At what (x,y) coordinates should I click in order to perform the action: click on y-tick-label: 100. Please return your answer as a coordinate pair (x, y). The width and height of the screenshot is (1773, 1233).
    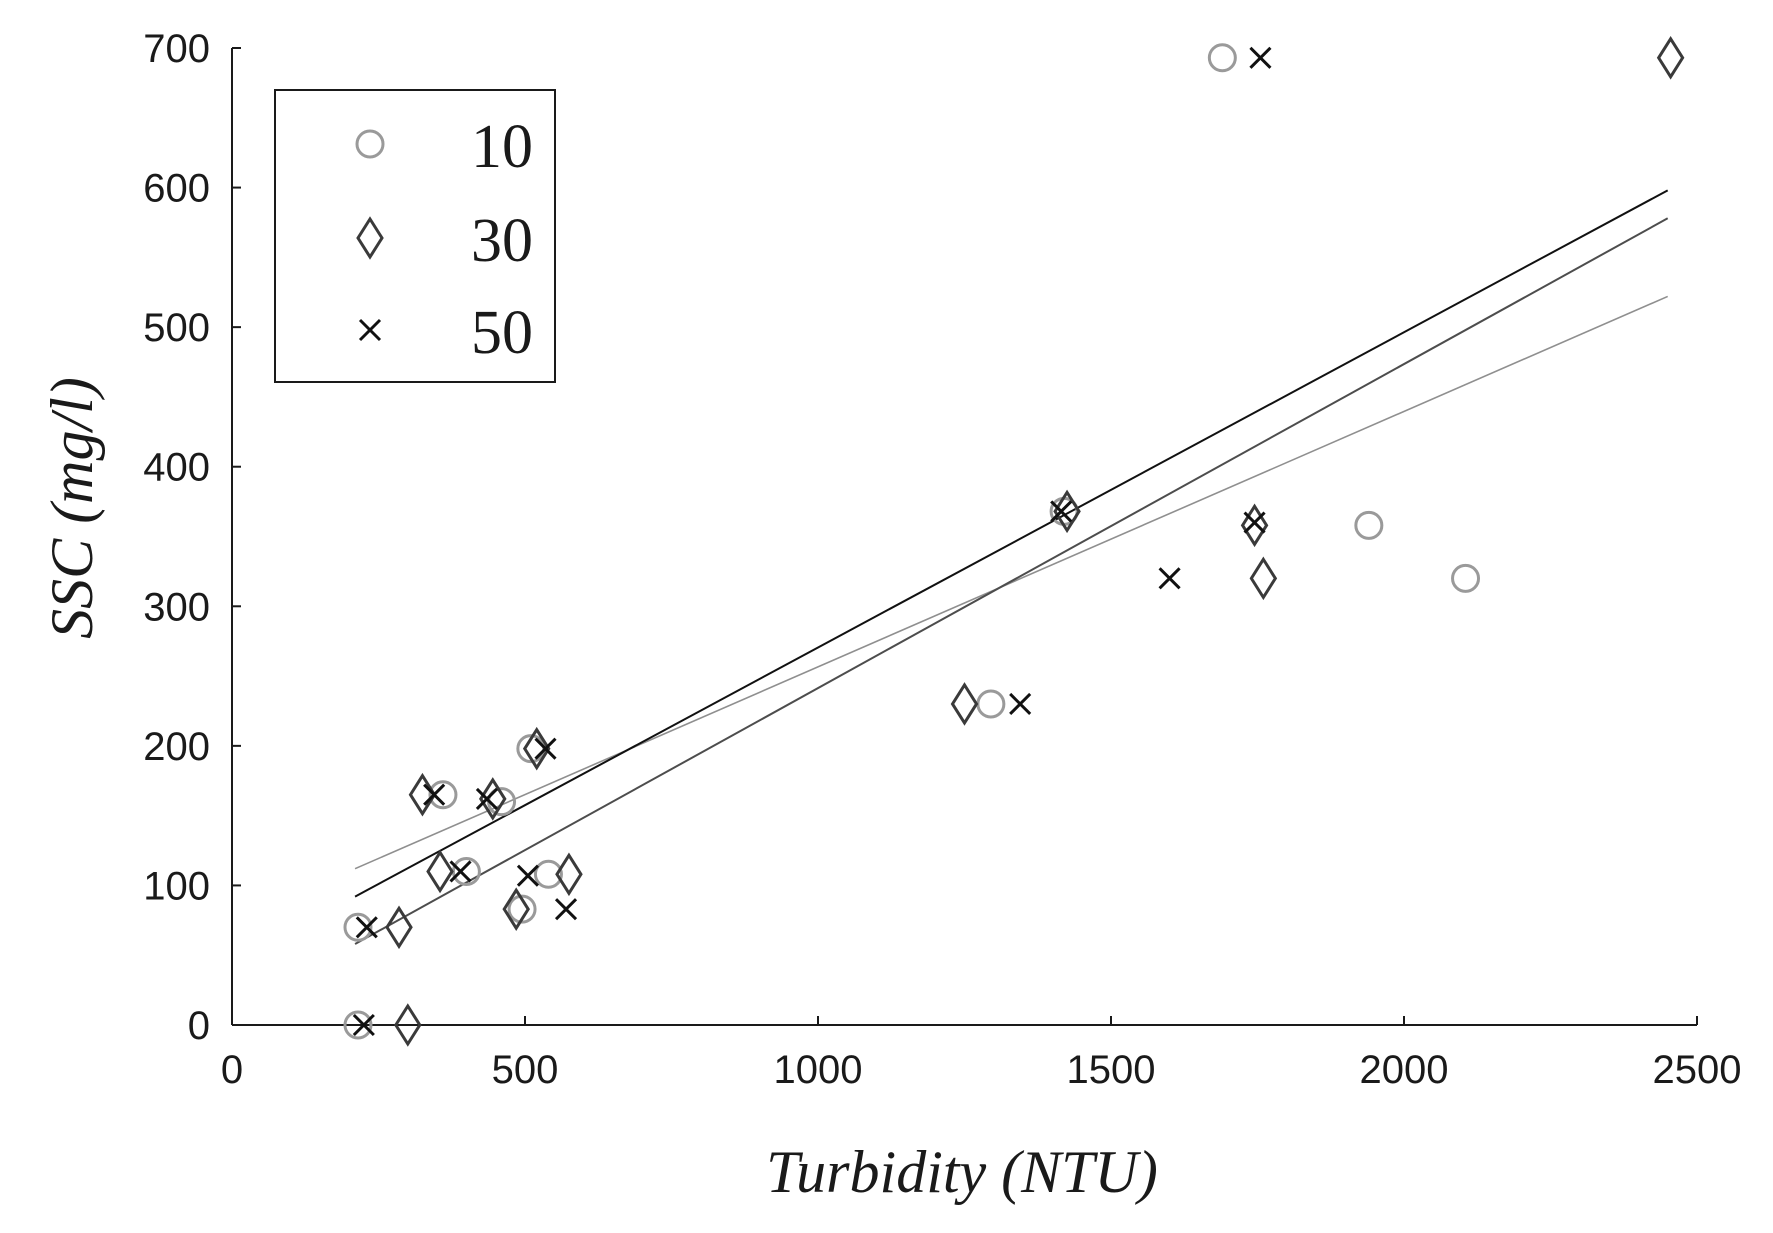
    Looking at the image, I should click on (176, 886).